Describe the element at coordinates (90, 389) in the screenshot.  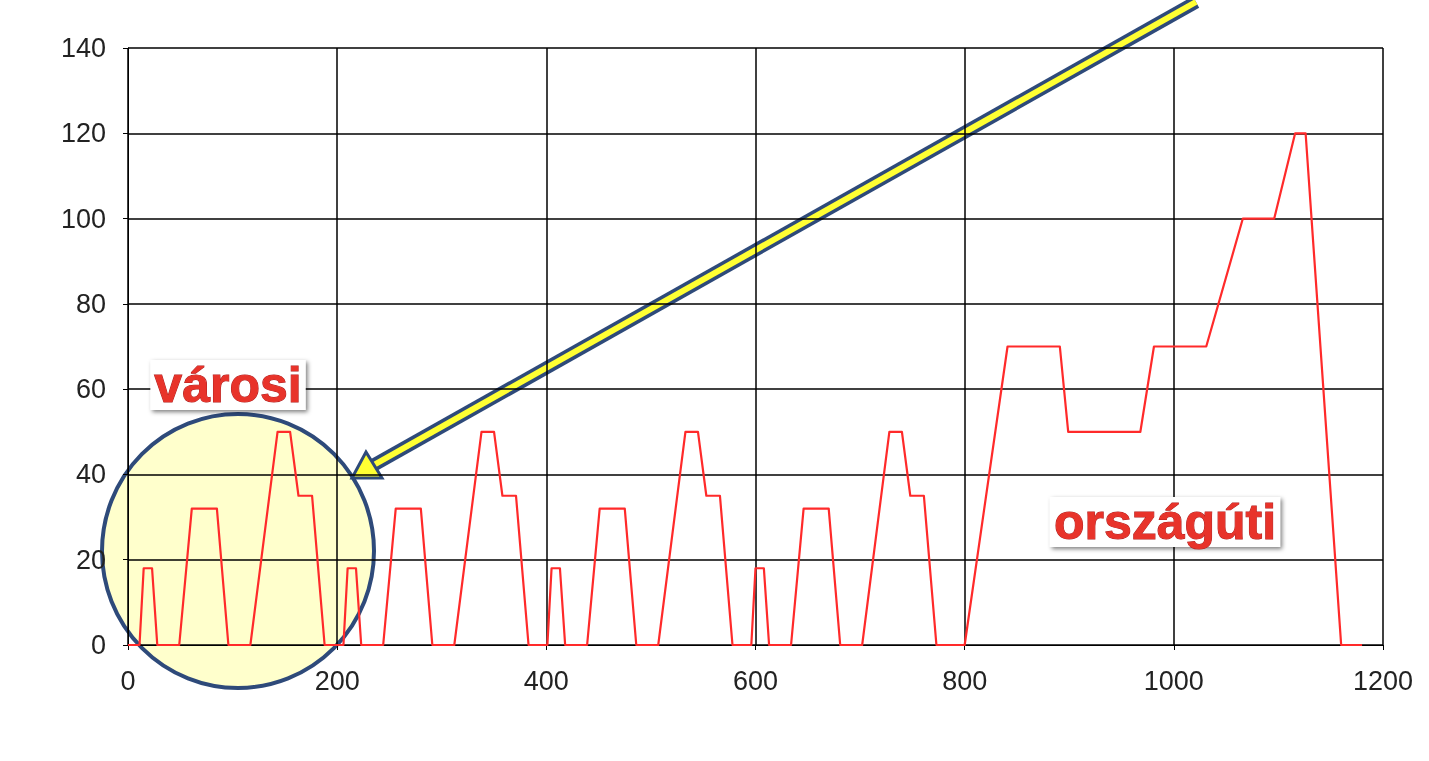
I see `y-tick-label: 60` at that location.